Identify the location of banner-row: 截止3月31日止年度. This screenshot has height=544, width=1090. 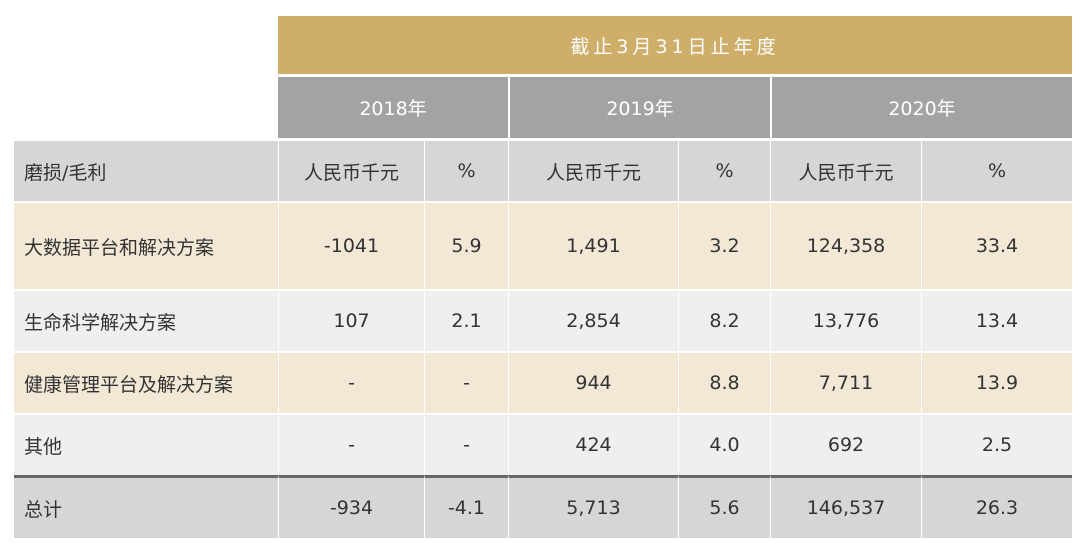
(543, 45).